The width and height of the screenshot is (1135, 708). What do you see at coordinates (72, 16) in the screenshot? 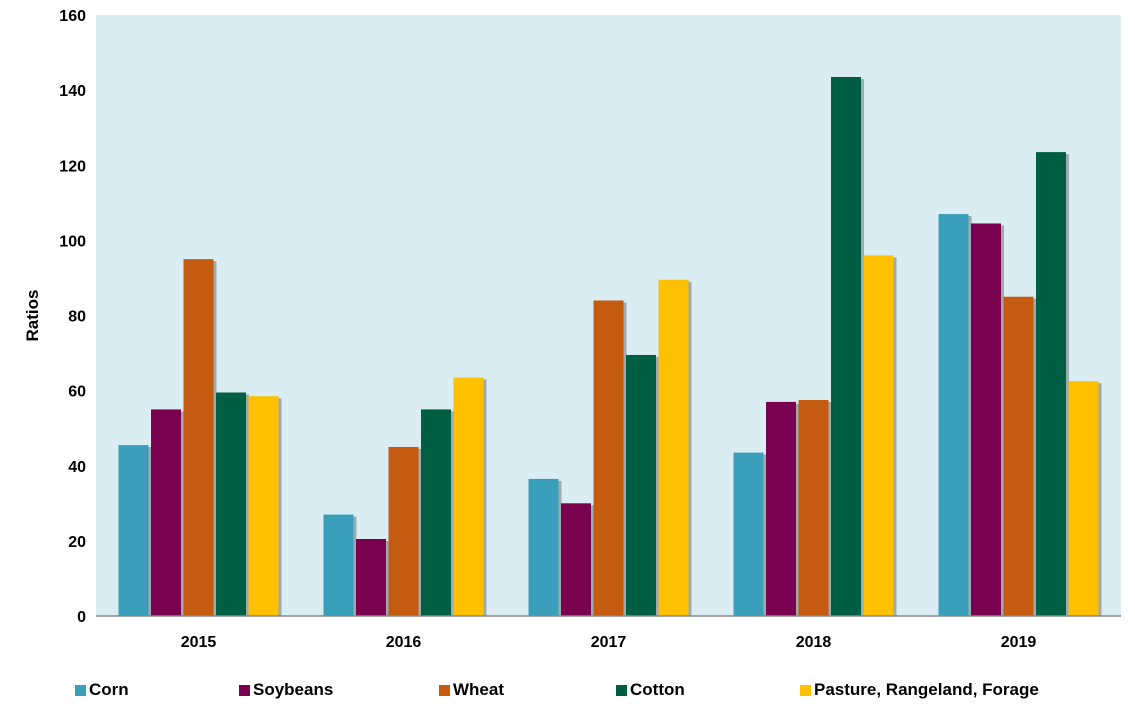
I see `y-tick-label: 160` at bounding box center [72, 16].